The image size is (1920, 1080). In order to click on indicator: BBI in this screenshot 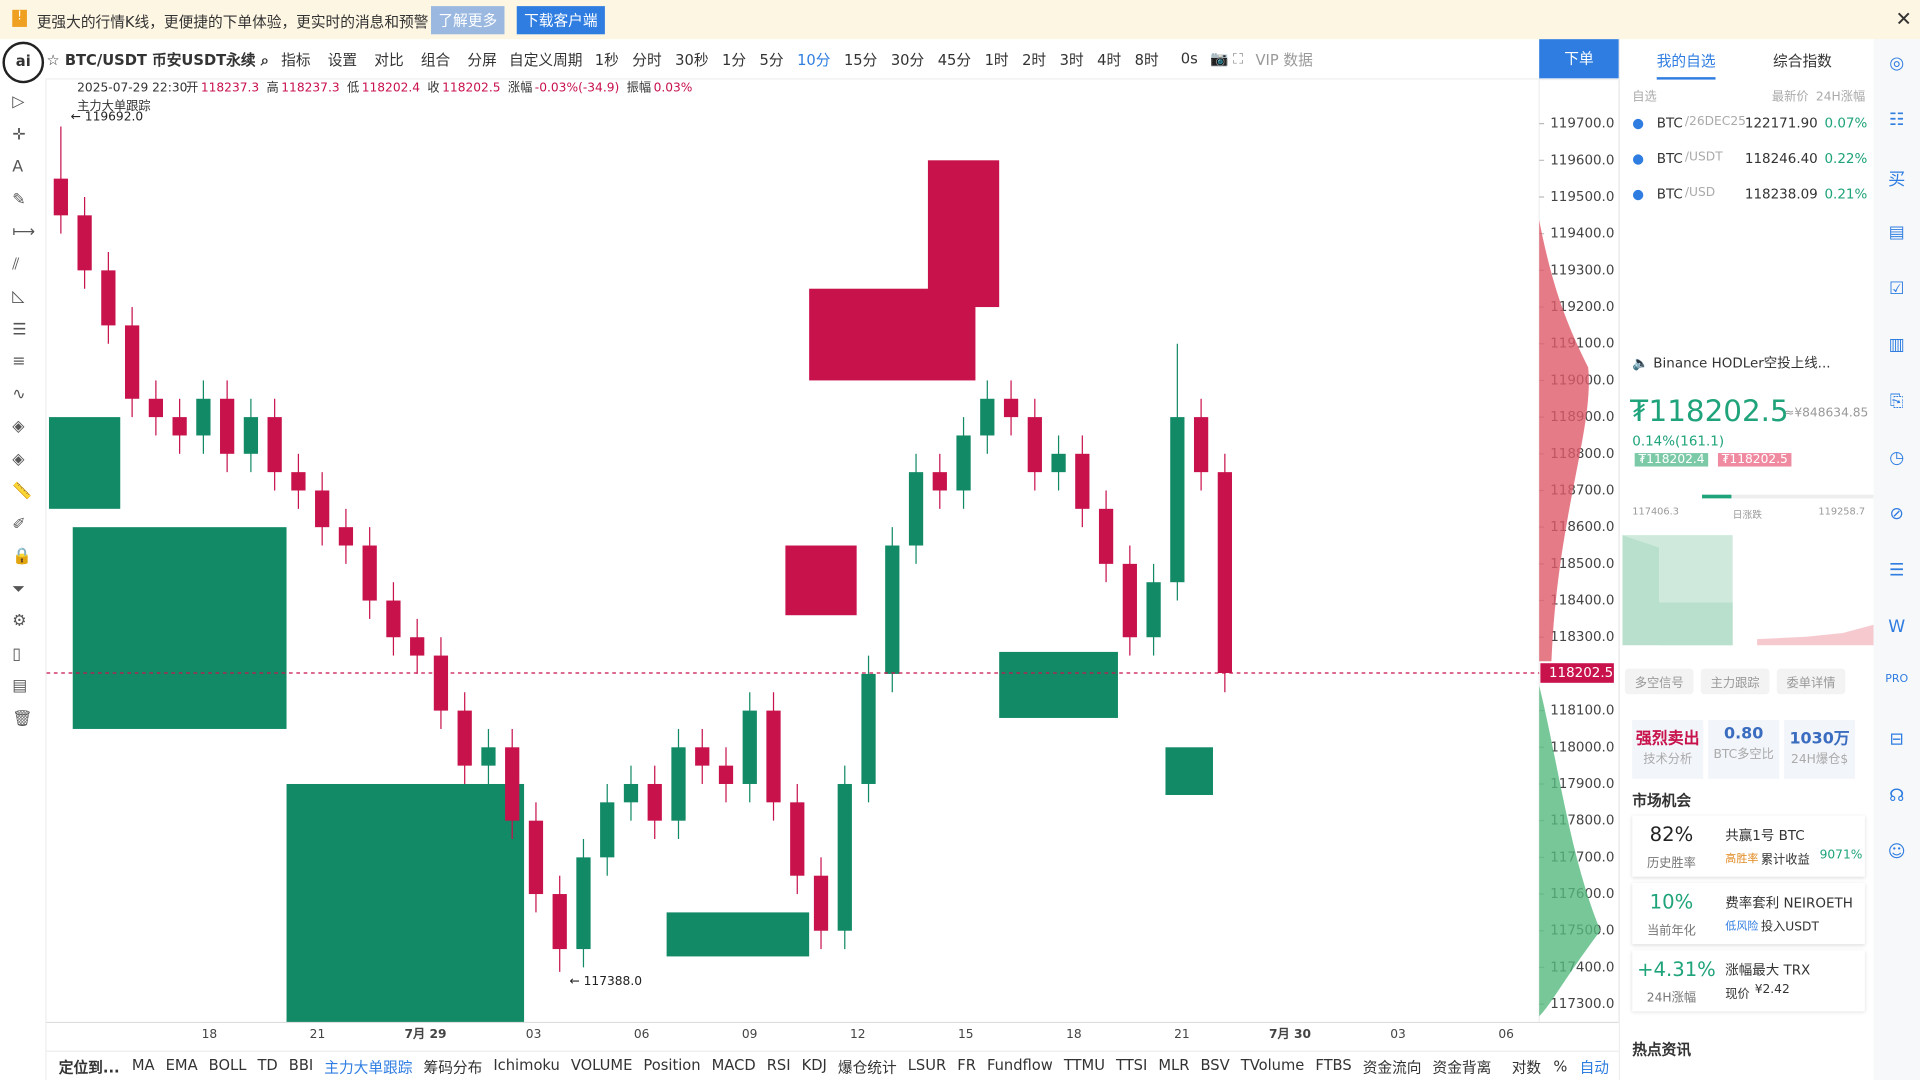, I will do `click(301, 1065)`.